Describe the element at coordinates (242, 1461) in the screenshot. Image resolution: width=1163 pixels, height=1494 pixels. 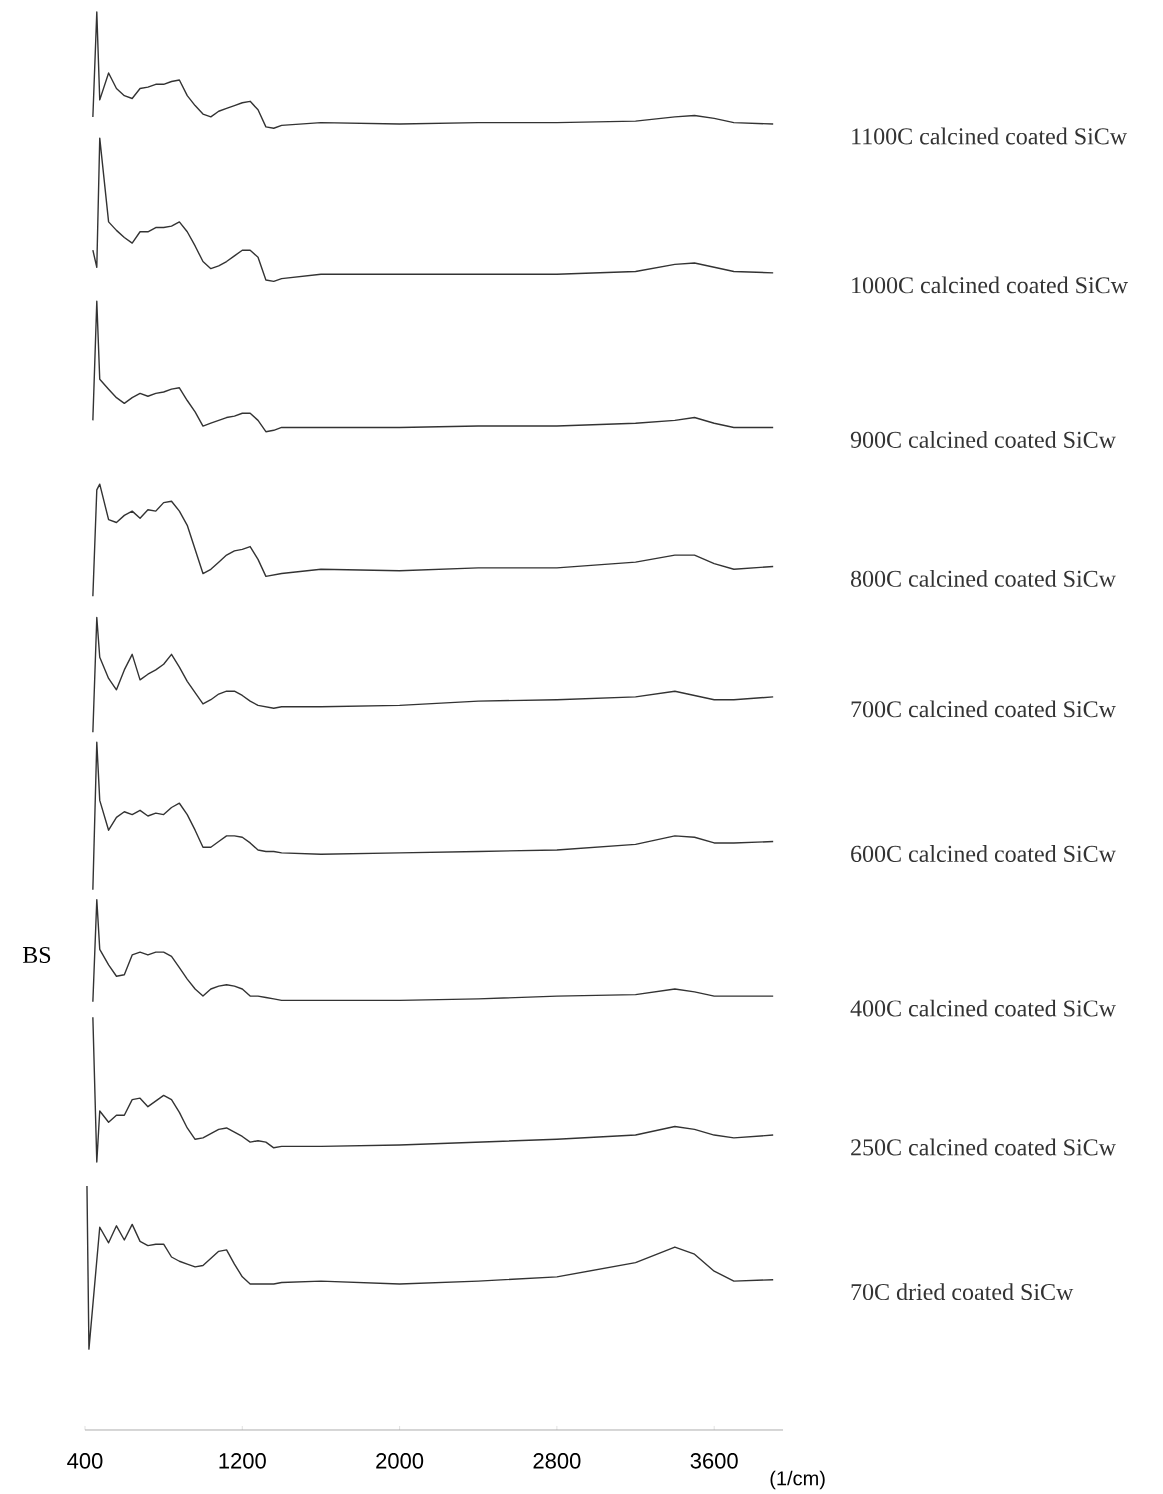
I see `x-tick-label: 1200` at that location.